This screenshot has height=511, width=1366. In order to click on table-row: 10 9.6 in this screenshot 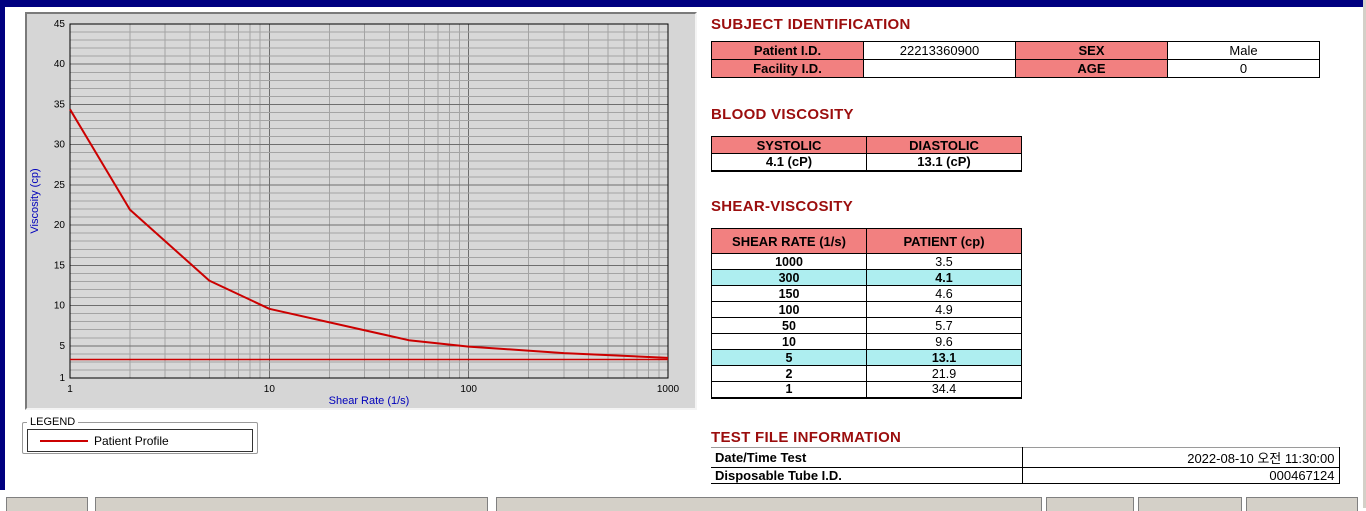, I will do `click(866, 341)`.